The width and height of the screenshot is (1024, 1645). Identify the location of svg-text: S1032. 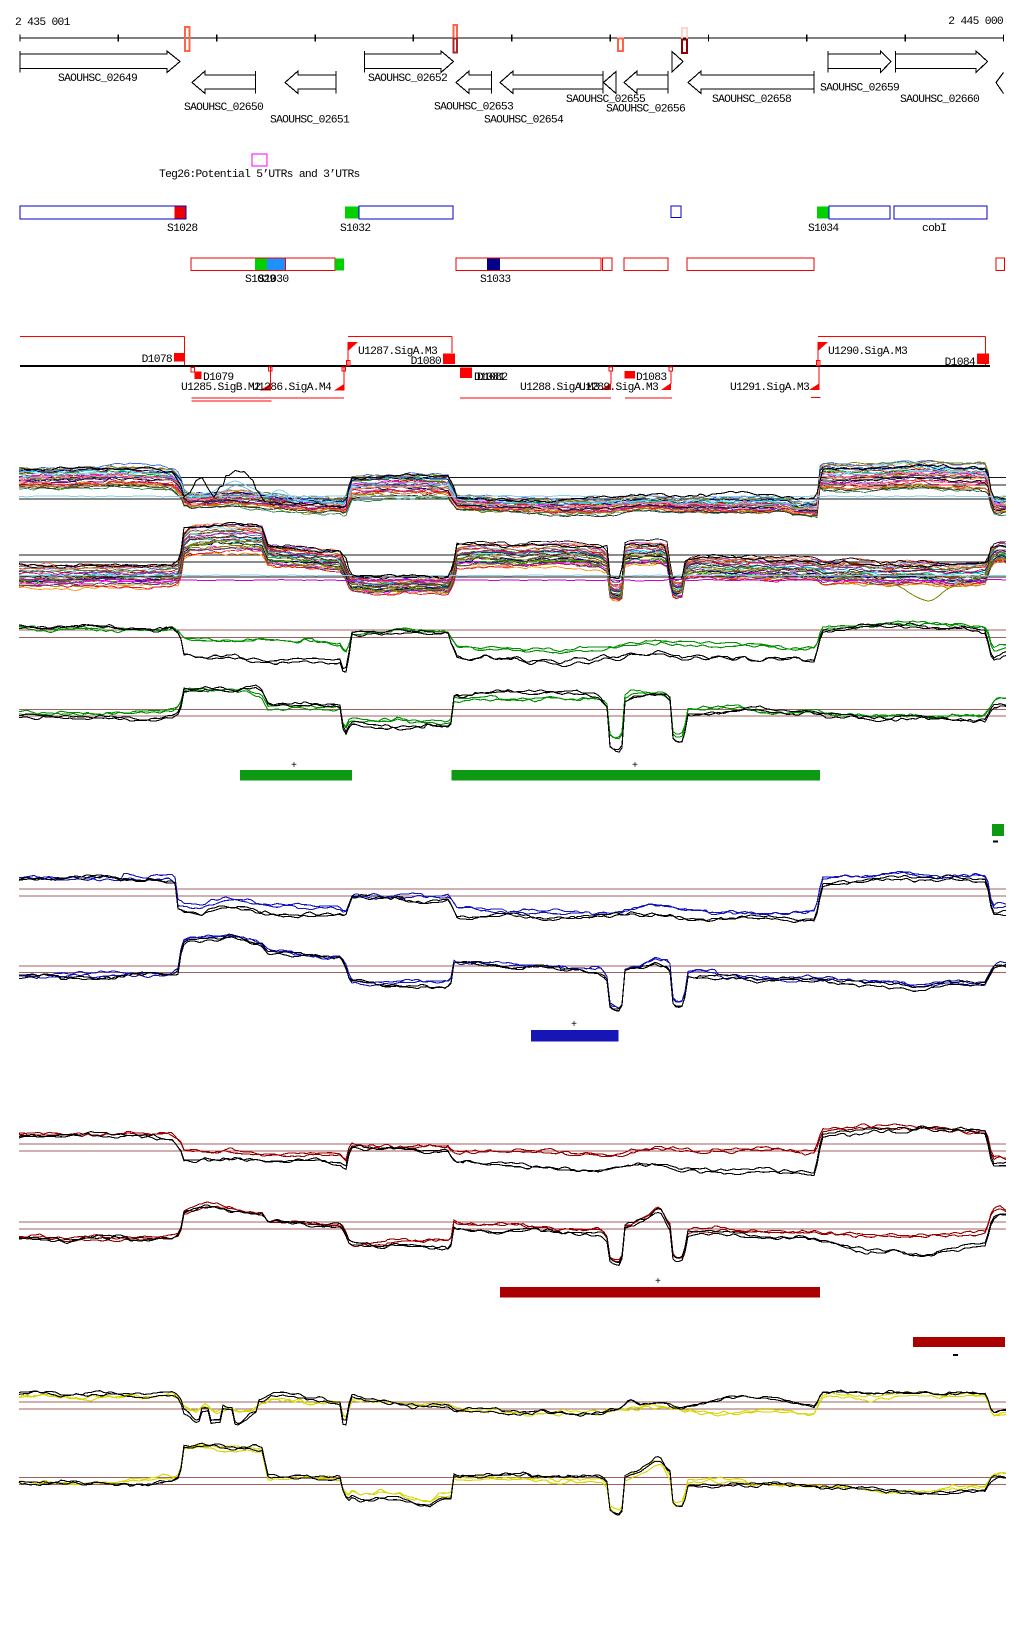
(355, 229).